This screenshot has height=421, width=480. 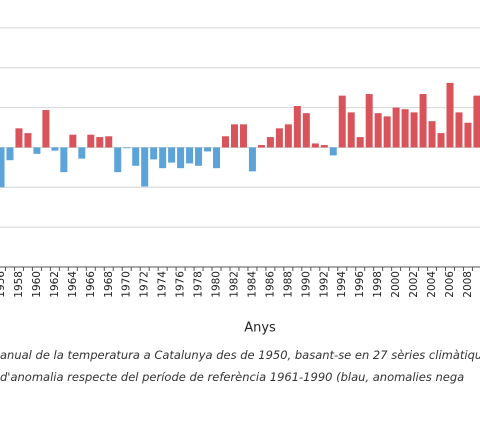 What do you see at coordinates (234, 284) in the screenshot?
I see `x-tick-label: 1982` at bounding box center [234, 284].